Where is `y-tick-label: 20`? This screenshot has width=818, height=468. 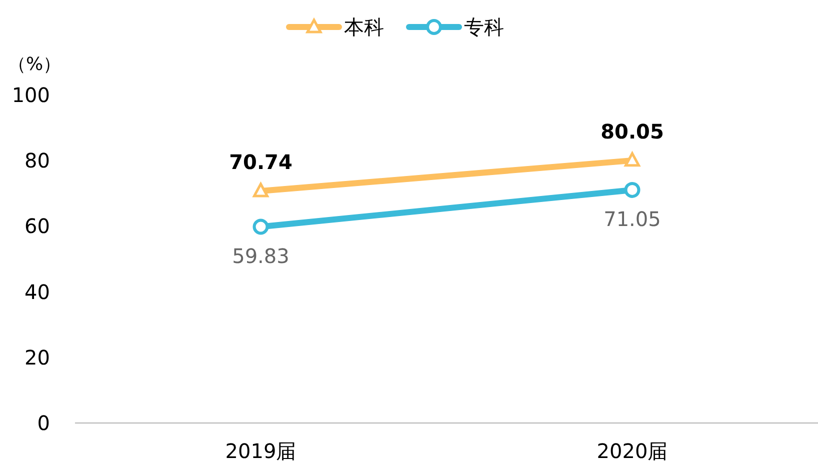
y-tick-label: 20 is located at coordinates (37, 357).